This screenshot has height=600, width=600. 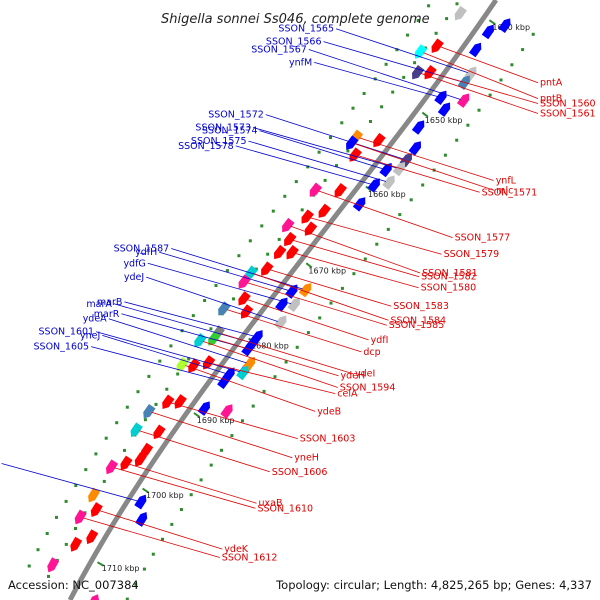 I want to click on reverse-gene-label: ydeH, so click(x=353, y=376).